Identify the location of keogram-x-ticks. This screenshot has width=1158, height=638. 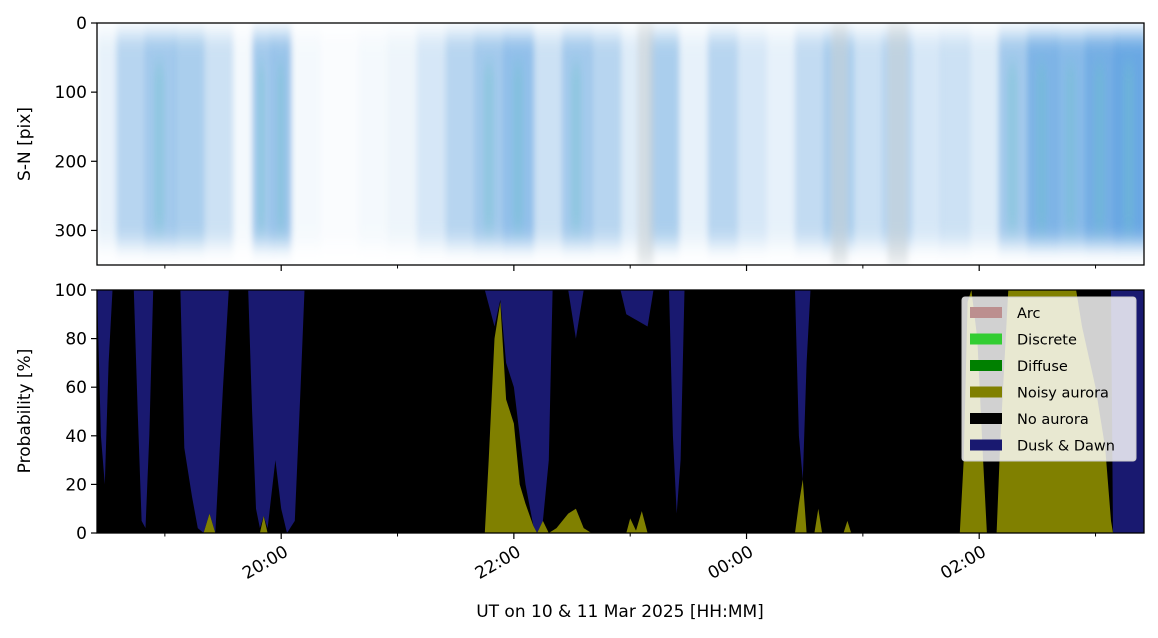
(630, 268).